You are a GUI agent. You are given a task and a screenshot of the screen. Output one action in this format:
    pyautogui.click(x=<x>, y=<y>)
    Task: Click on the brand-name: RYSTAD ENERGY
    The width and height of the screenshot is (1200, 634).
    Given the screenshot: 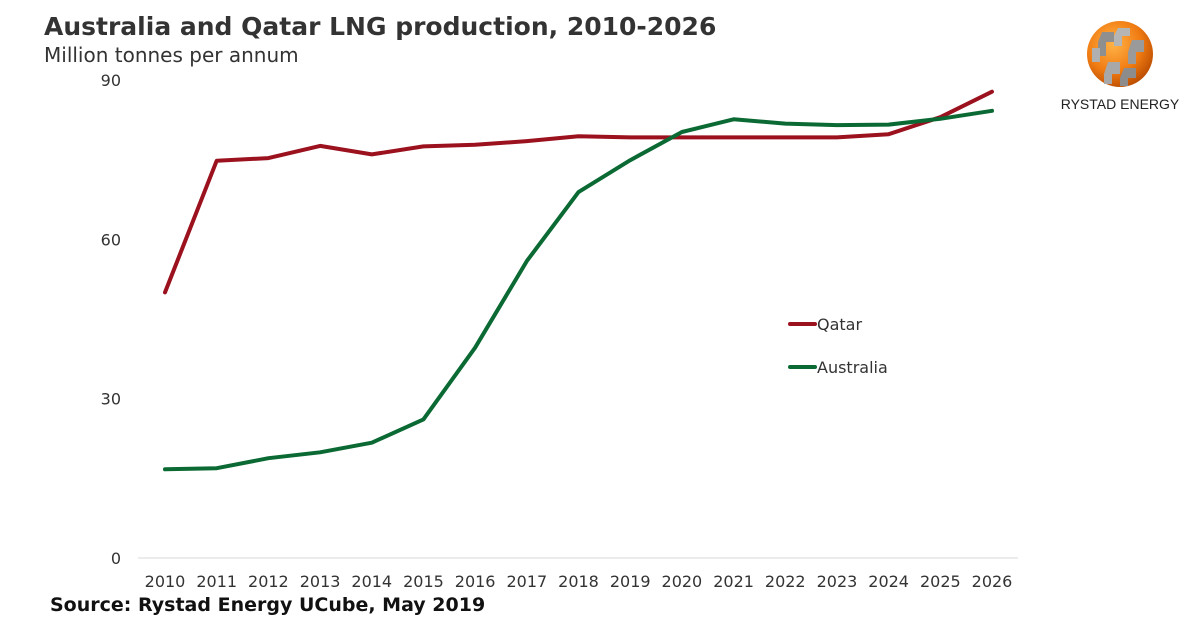 What is the action you would take?
    pyautogui.click(x=1120, y=104)
    